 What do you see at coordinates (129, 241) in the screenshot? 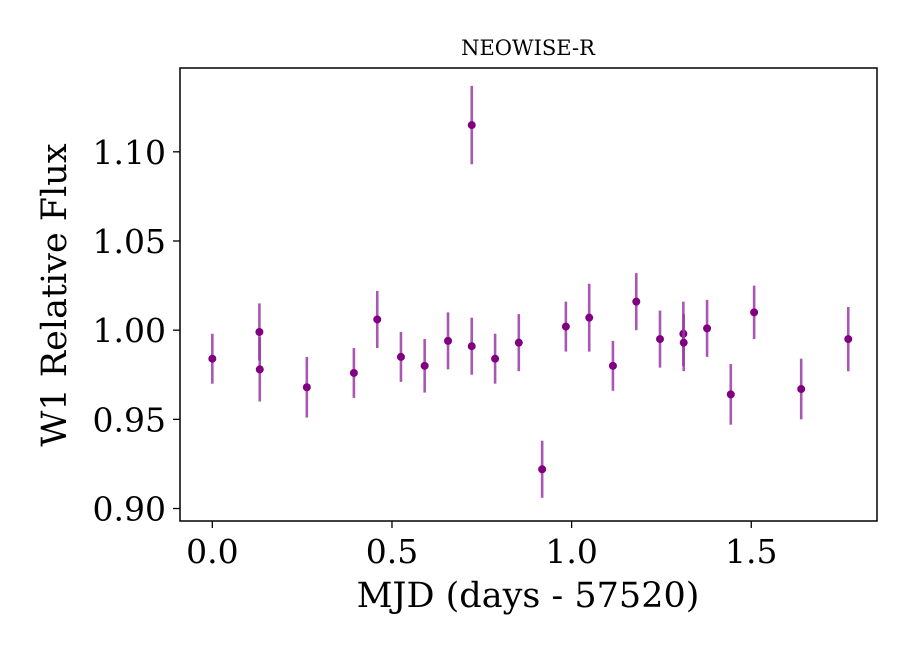
I see `y-tick-label: 1.05` at bounding box center [129, 241].